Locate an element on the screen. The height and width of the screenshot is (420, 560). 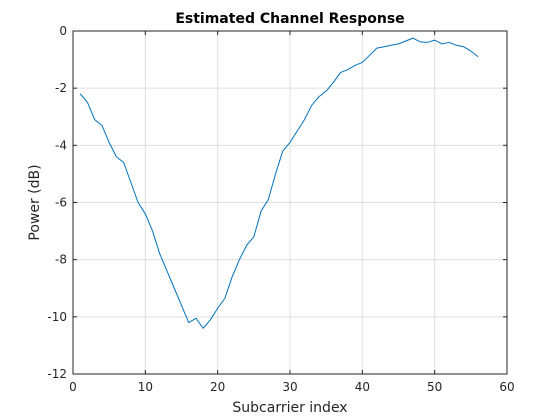
chart-title: Estimated Channel Response is located at coordinates (289, 19).